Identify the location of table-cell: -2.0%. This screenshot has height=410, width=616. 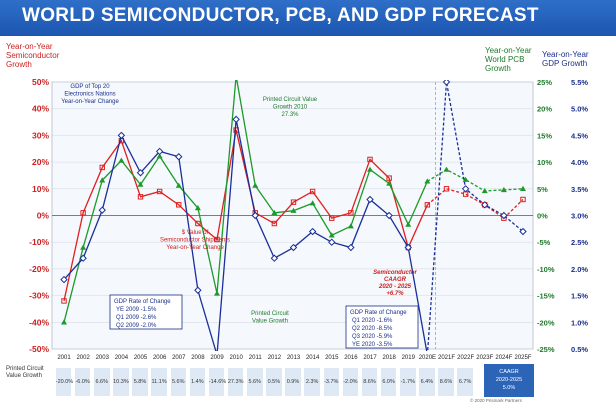
(350, 382).